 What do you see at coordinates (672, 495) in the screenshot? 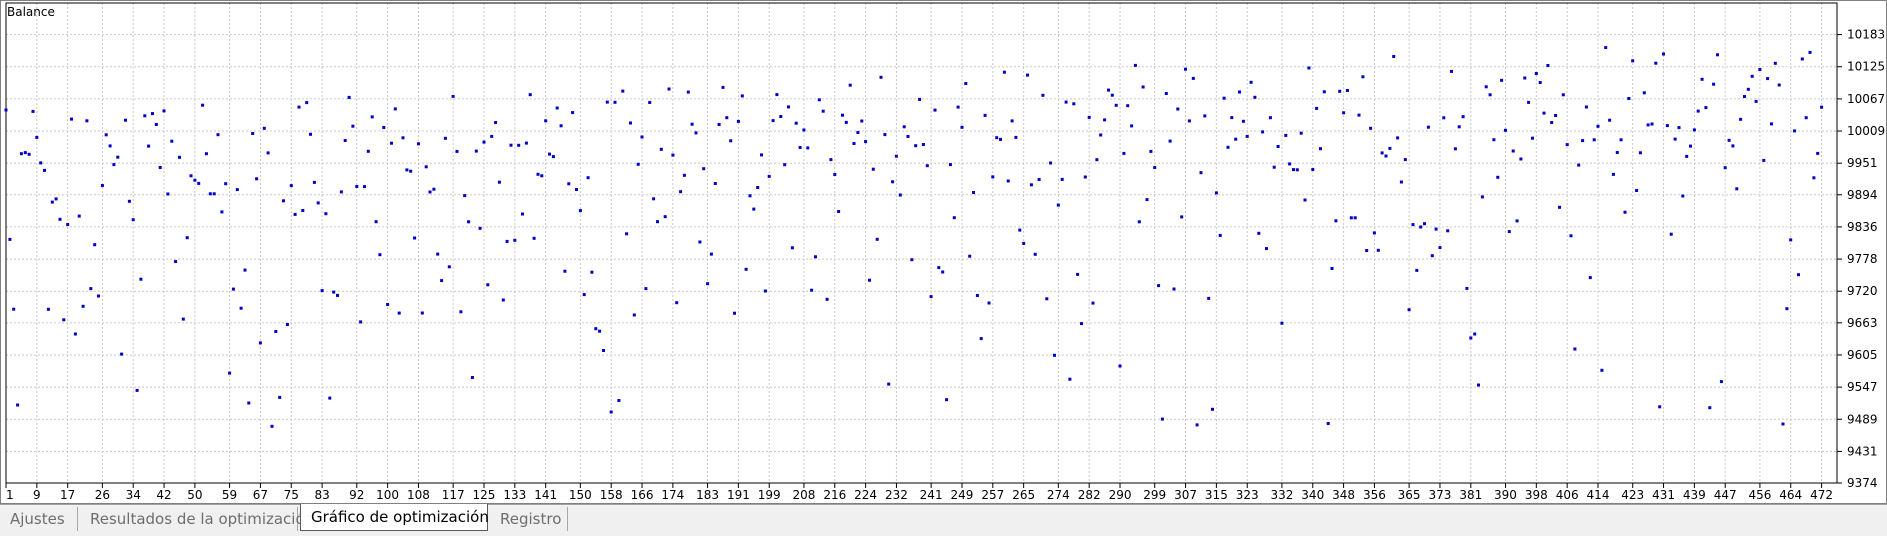
I see `x-tick-label: 174` at bounding box center [672, 495].